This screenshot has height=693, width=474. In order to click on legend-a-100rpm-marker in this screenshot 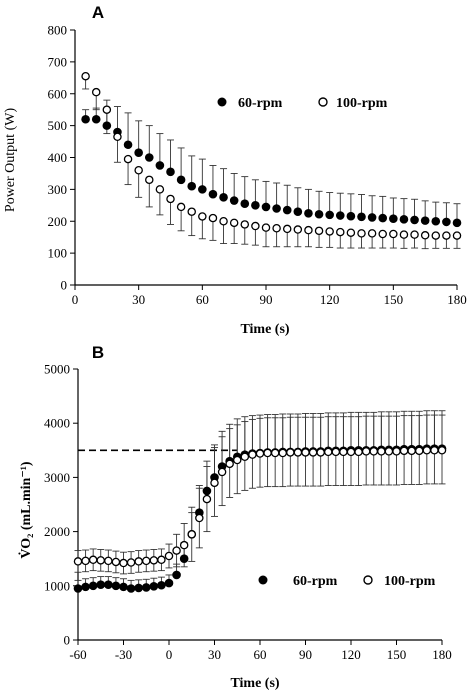, I will do `click(323, 102)`.